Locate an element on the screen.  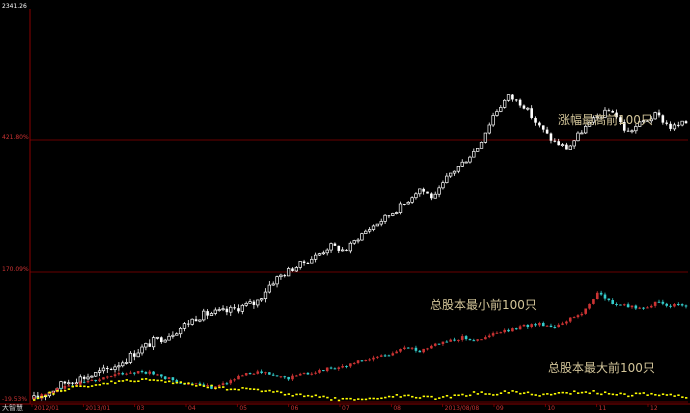
x-tick-label-11: 11 is located at coordinates (603, 408).